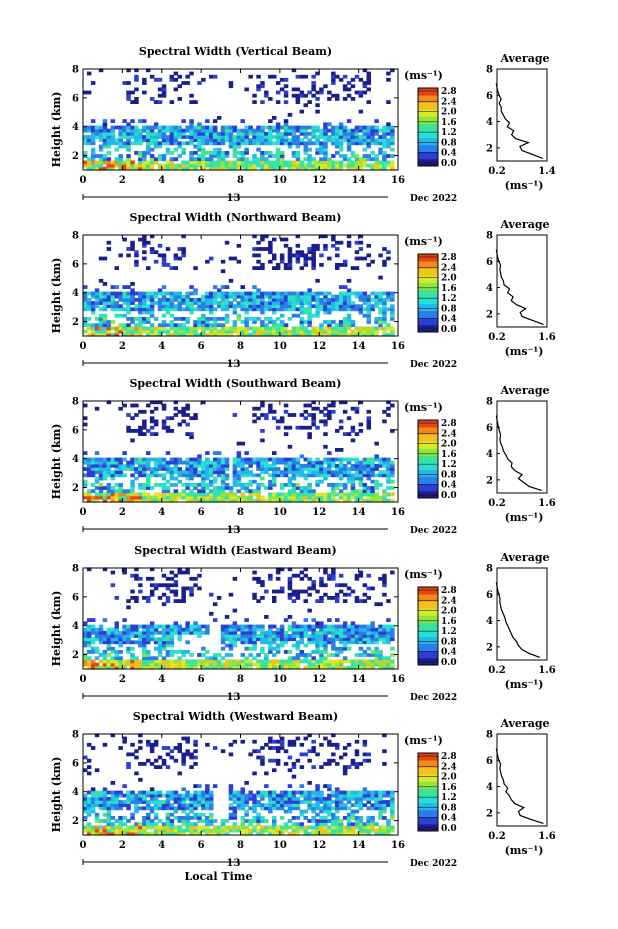  What do you see at coordinates (449, 133) in the screenshot?
I see `colorbar-tick-label: 1.2` at bounding box center [449, 133].